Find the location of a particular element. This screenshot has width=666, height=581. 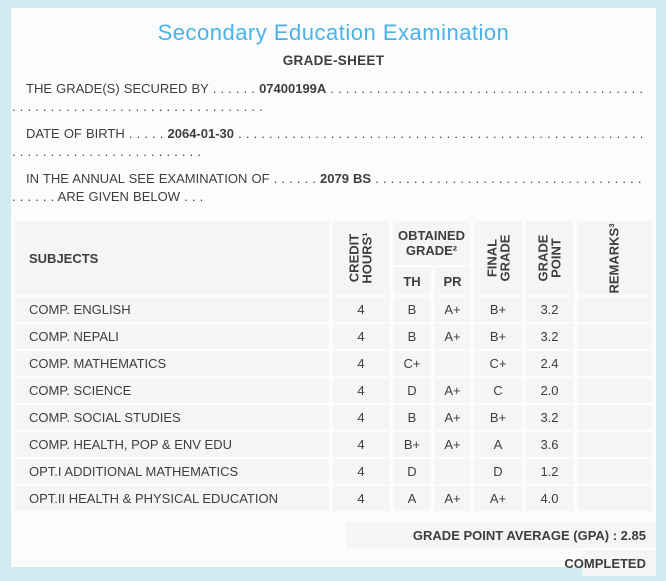

symbol-number-value: 07400199A is located at coordinates (293, 88).